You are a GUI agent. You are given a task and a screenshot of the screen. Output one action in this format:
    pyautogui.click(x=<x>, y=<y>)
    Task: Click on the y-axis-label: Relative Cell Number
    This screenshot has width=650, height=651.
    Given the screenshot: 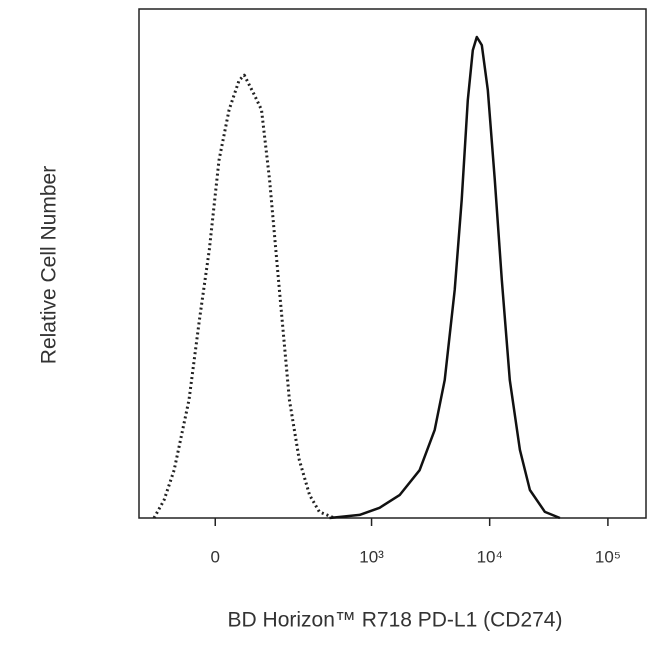 What is the action you would take?
    pyautogui.click(x=49, y=265)
    